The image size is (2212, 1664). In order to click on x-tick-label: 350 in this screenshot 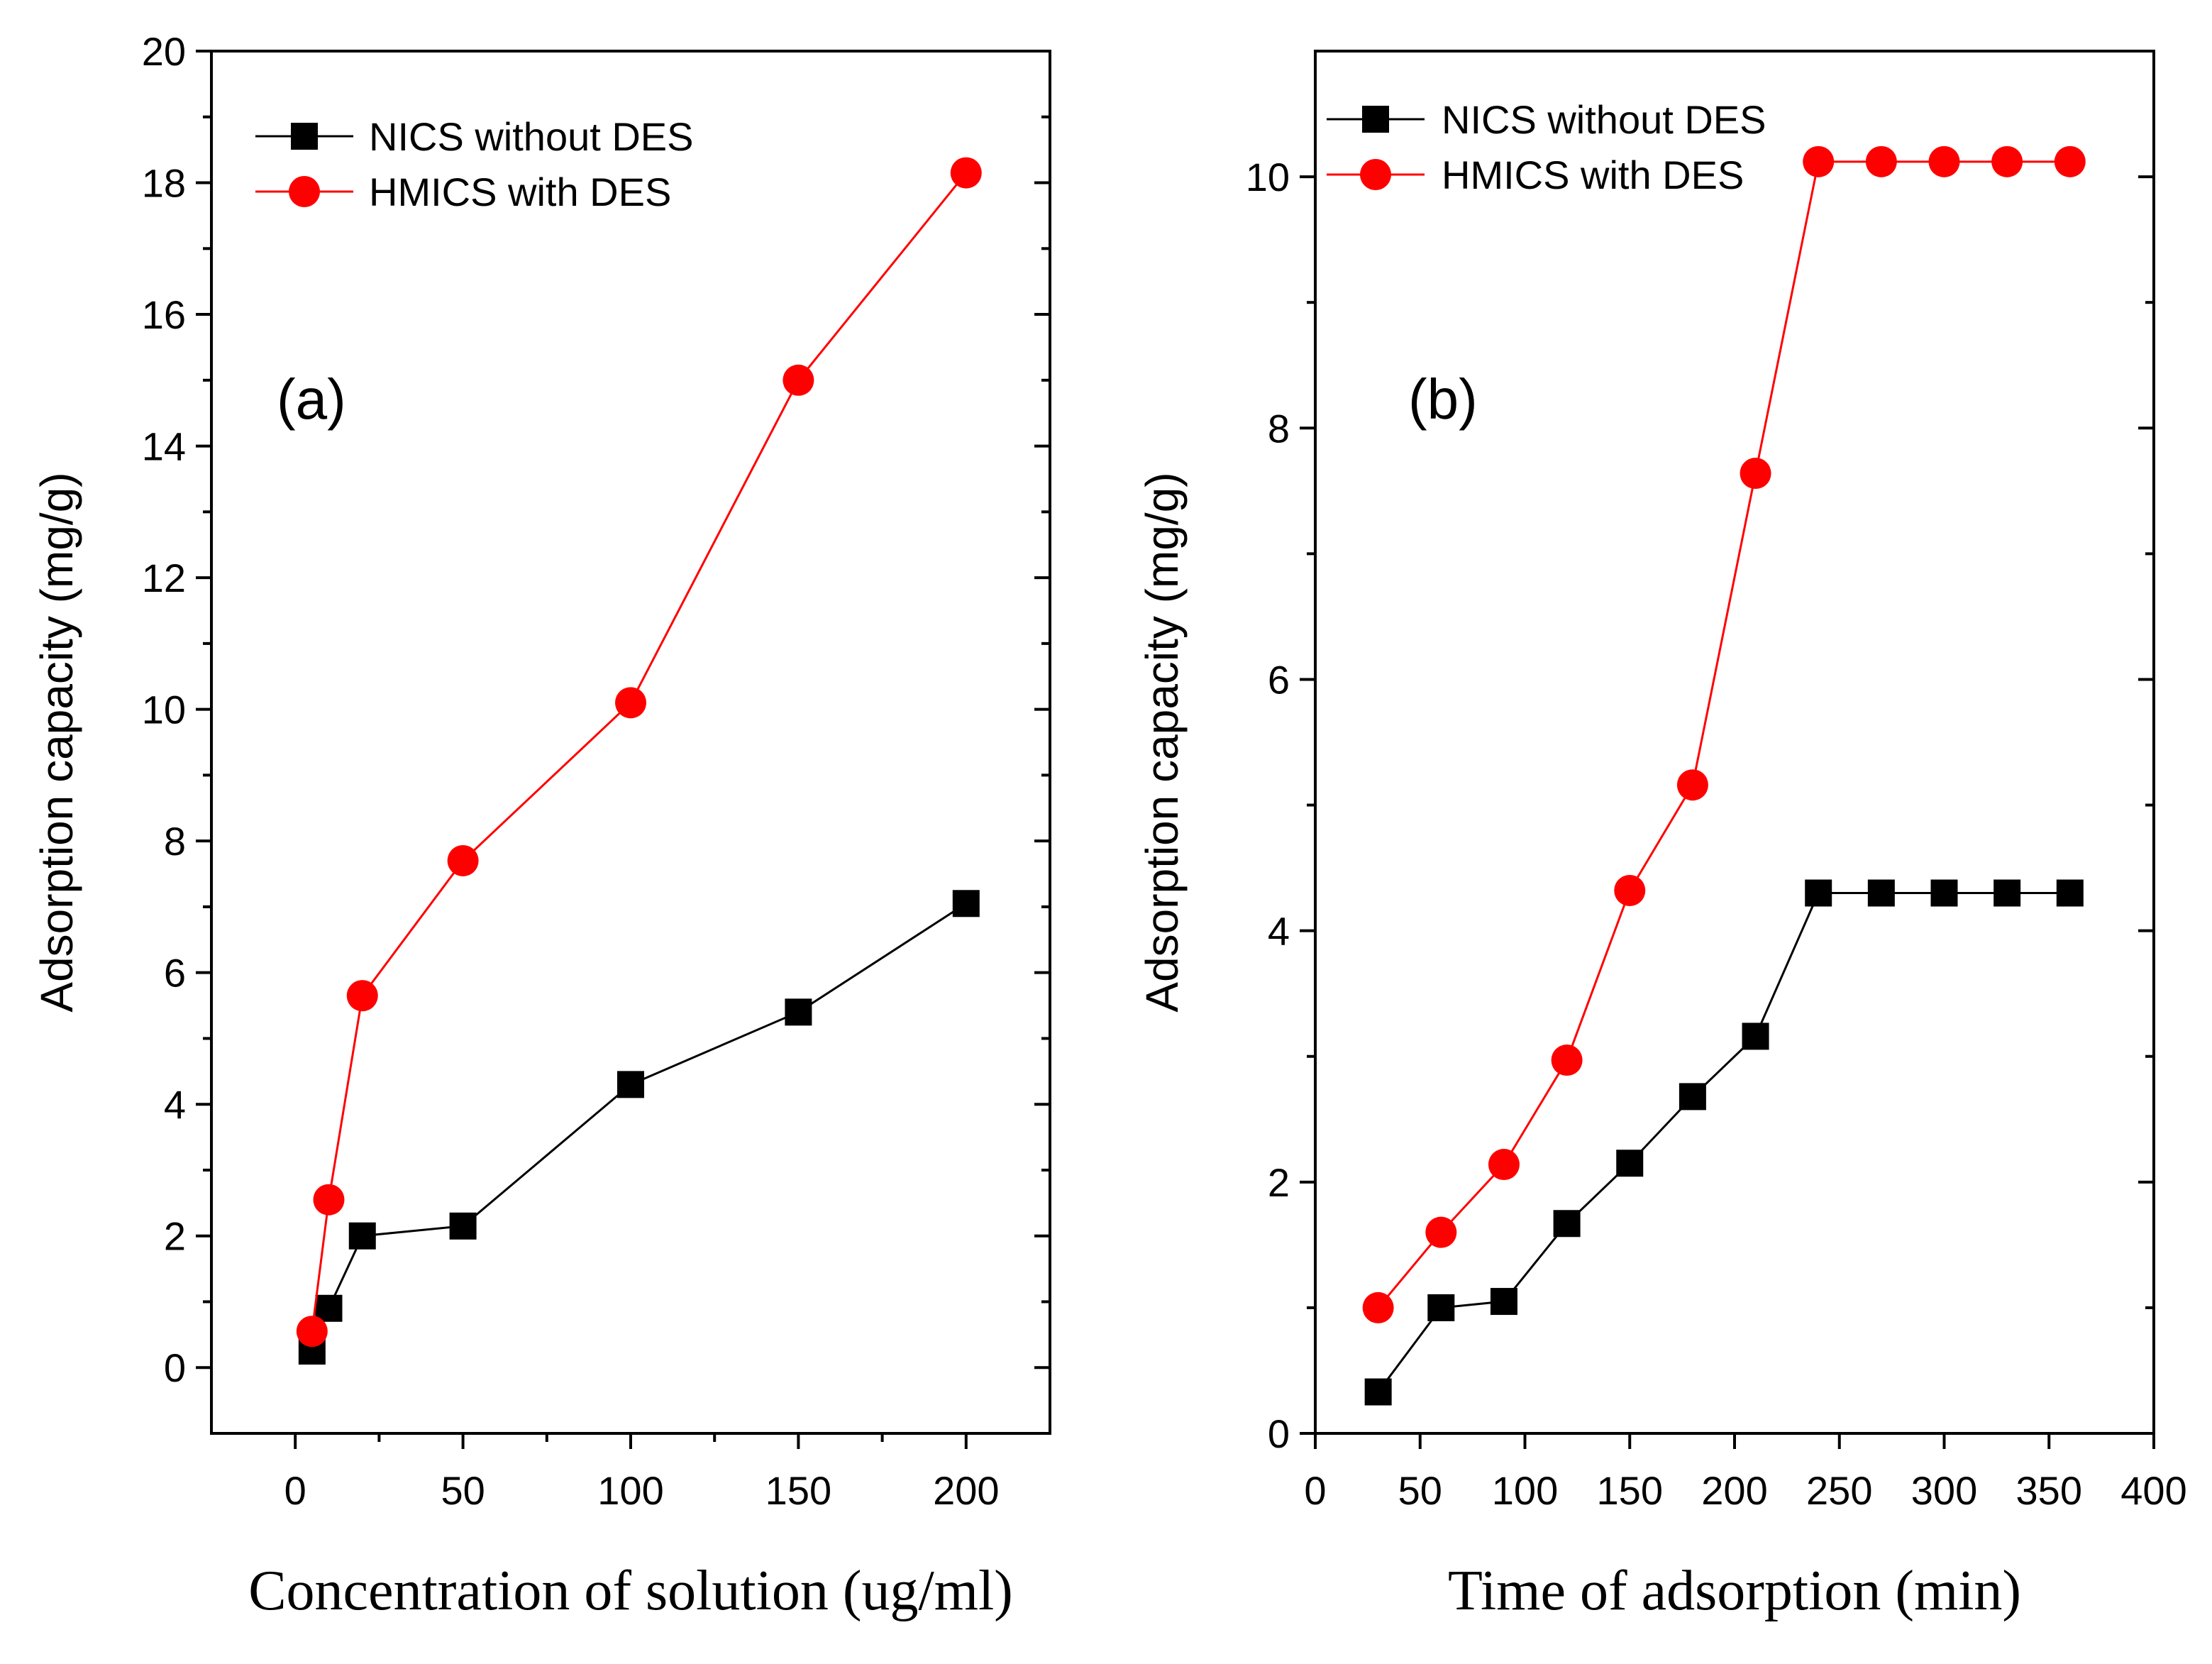, I will do `click(2049, 1491)`.